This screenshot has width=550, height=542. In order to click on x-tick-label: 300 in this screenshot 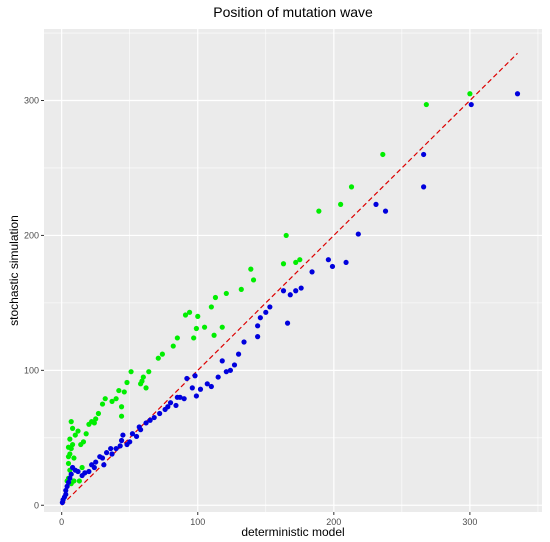, I will do `click(469, 522)`.